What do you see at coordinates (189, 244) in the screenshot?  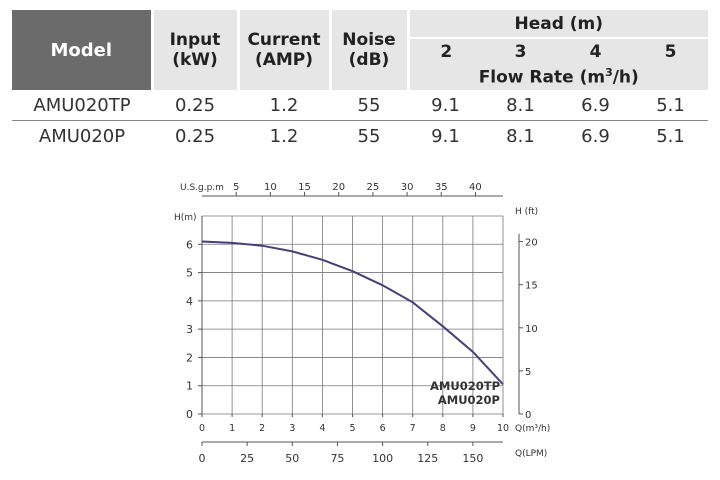 I see `left-tick-label: 6` at bounding box center [189, 244].